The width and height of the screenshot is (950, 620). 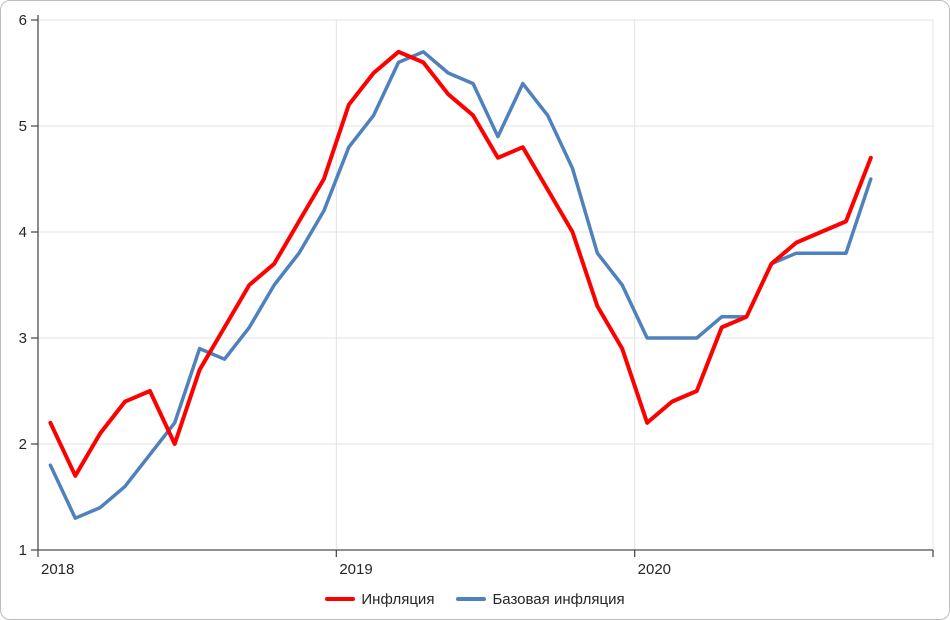 I want to click on x-tick-label: 2019, so click(x=355, y=569).